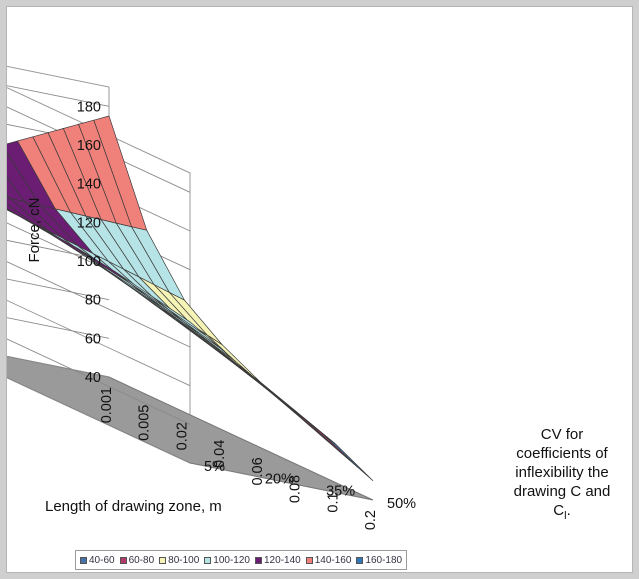 This screenshot has height=579, width=639. Describe the element at coordinates (214, 467) in the screenshot. I see `y-tick-label: 5%` at that location.